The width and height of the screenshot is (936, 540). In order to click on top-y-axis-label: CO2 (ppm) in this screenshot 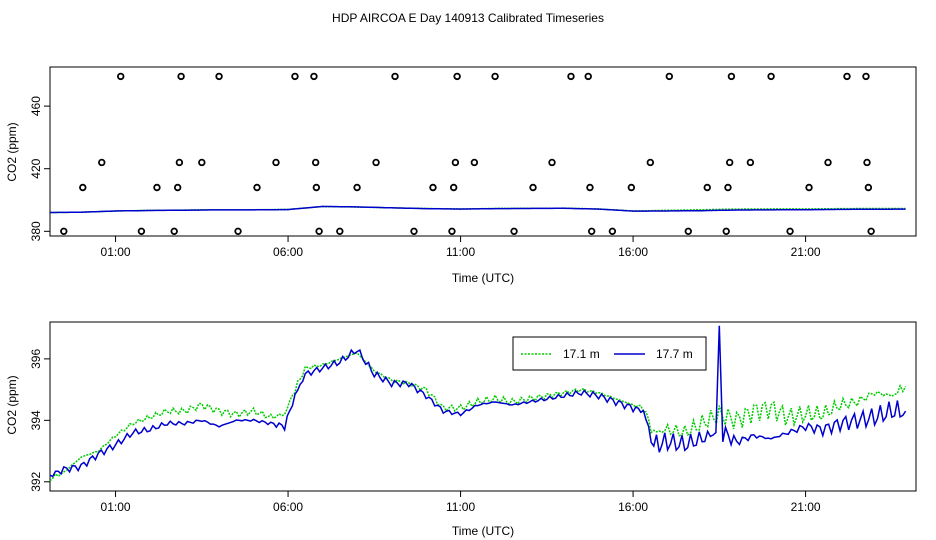, I will do `click(12, 151)`.